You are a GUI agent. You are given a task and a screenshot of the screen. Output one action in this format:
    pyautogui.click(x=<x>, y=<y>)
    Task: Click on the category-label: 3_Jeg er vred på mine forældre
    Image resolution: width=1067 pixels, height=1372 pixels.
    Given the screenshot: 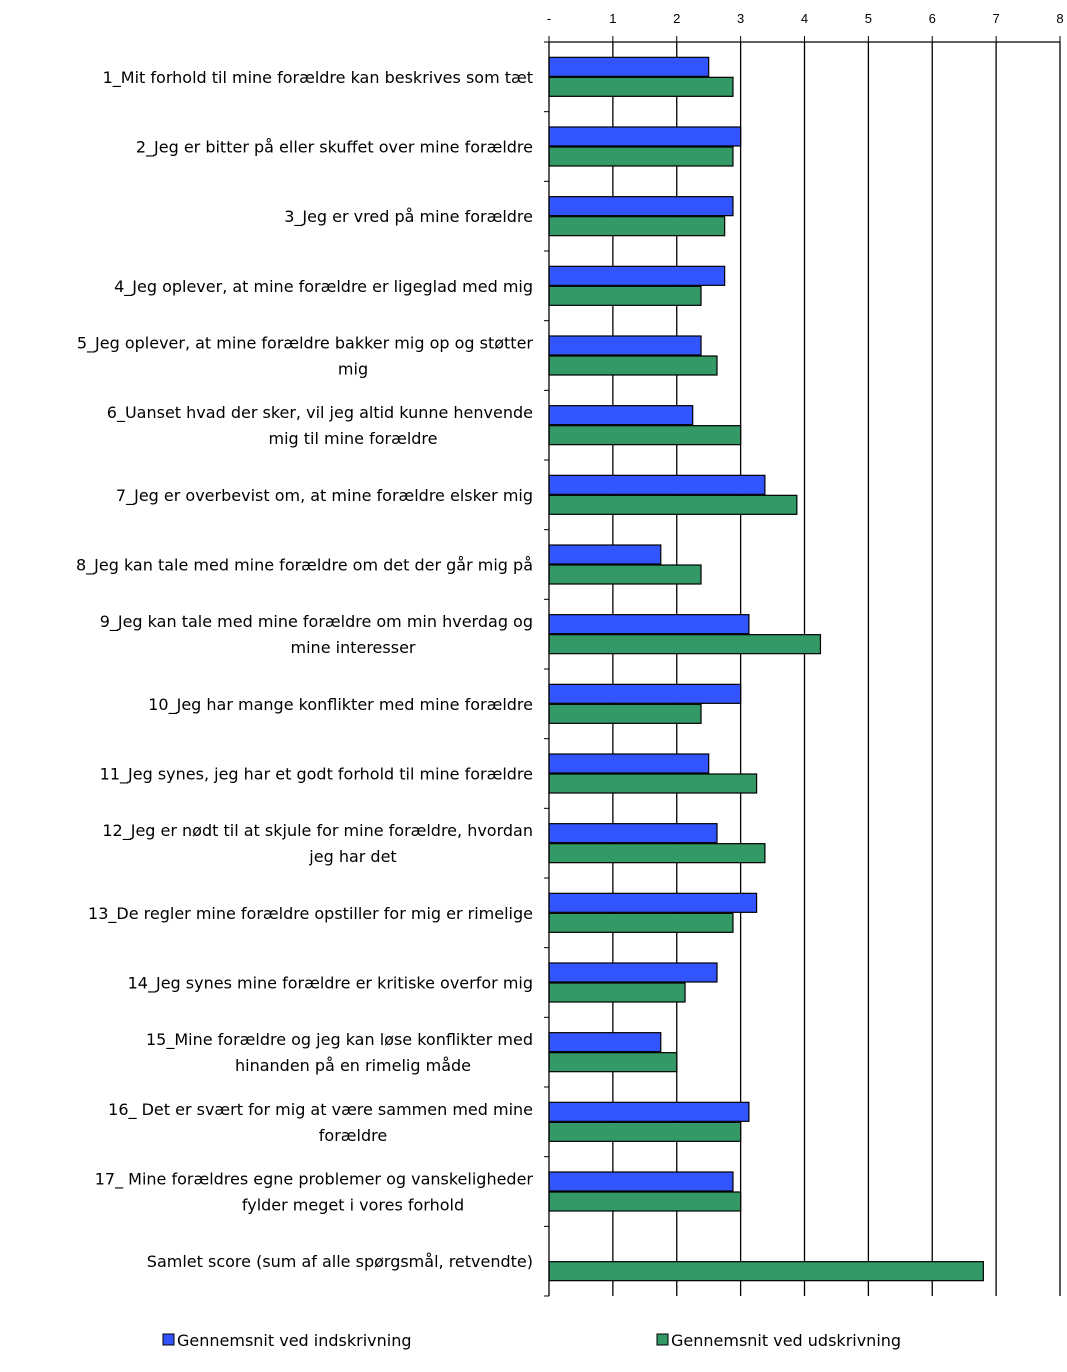 What is the action you would take?
    pyautogui.click(x=408, y=217)
    